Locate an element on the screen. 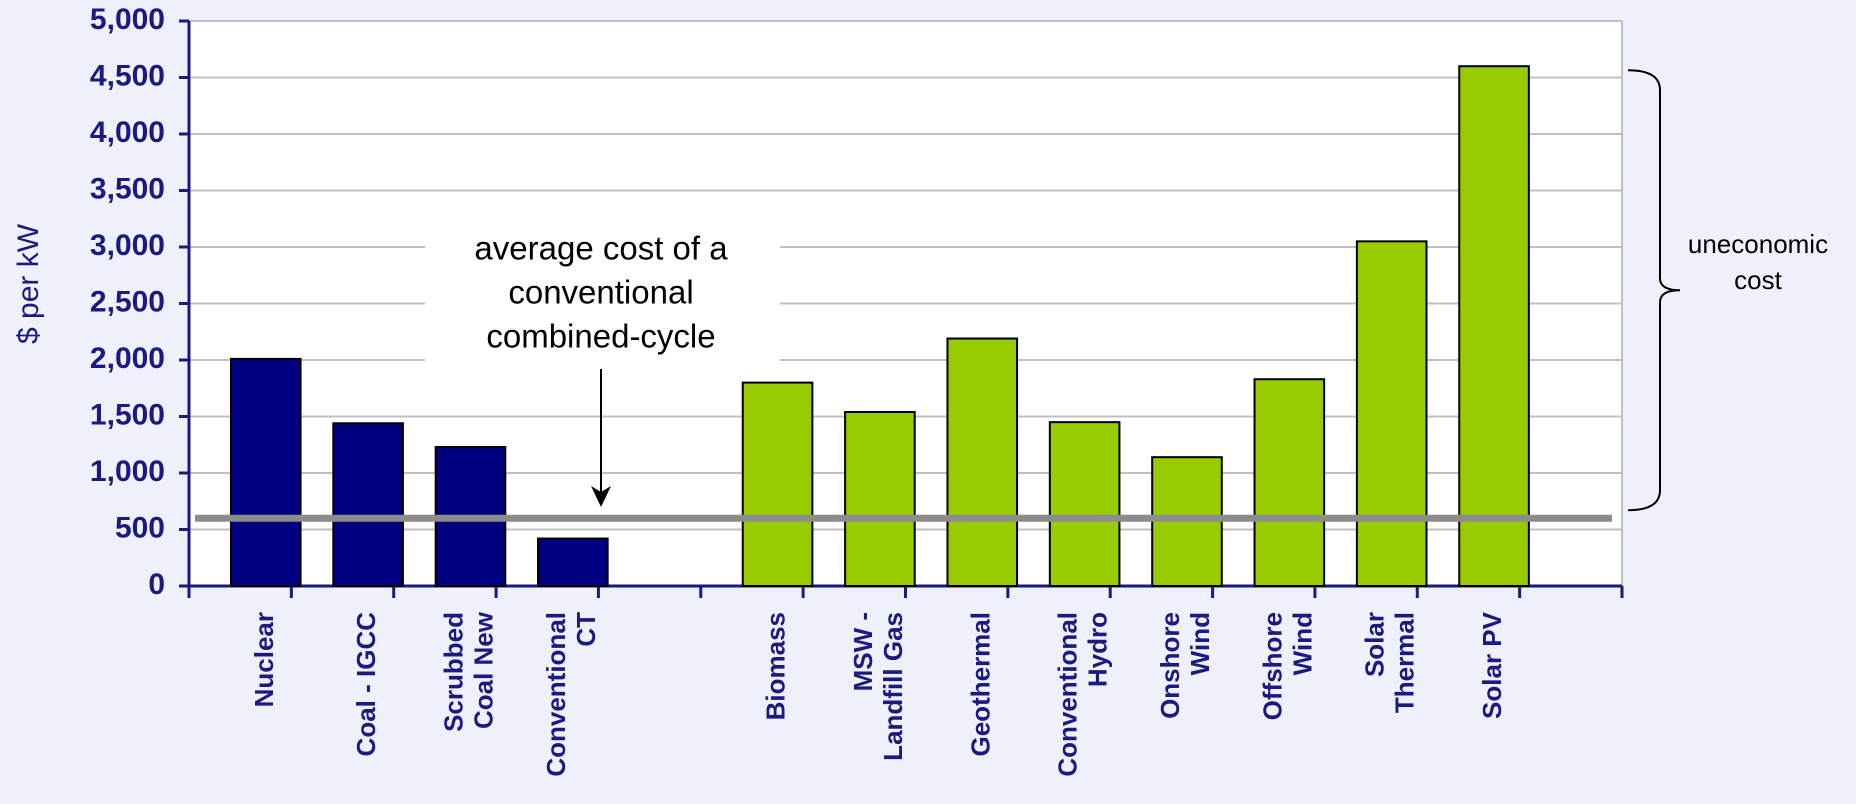  x-tick-label: MSW -Landfill Gas is located at coordinates (878, 686).